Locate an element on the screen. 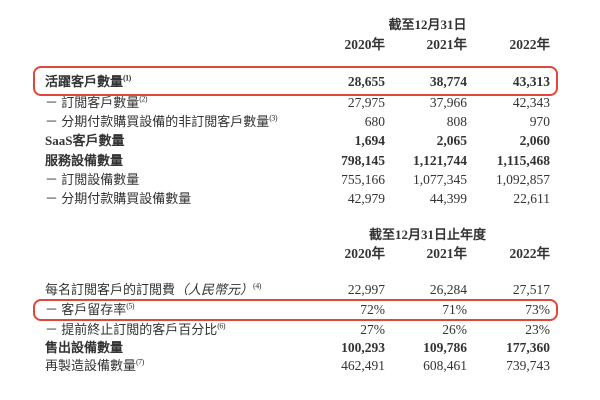 The height and width of the screenshot is (400, 600). row-equipment-sold: 售出設備數量 100,293 109,786 177,360 is located at coordinates (300, 348).